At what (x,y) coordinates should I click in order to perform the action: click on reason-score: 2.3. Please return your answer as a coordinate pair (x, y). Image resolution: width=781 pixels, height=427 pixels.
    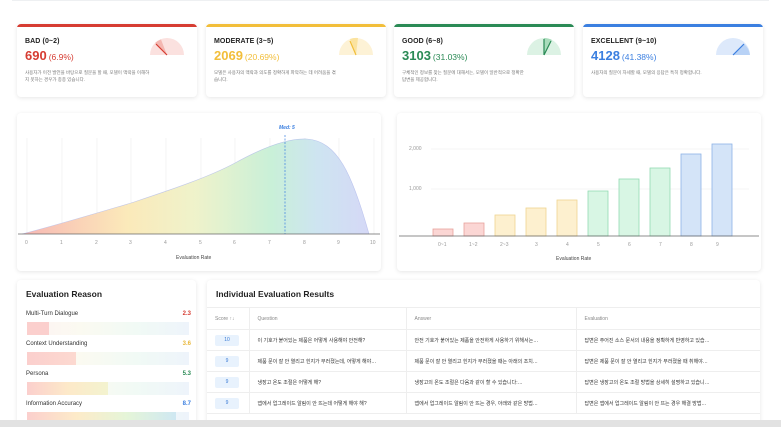
    Looking at the image, I should click on (186, 314).